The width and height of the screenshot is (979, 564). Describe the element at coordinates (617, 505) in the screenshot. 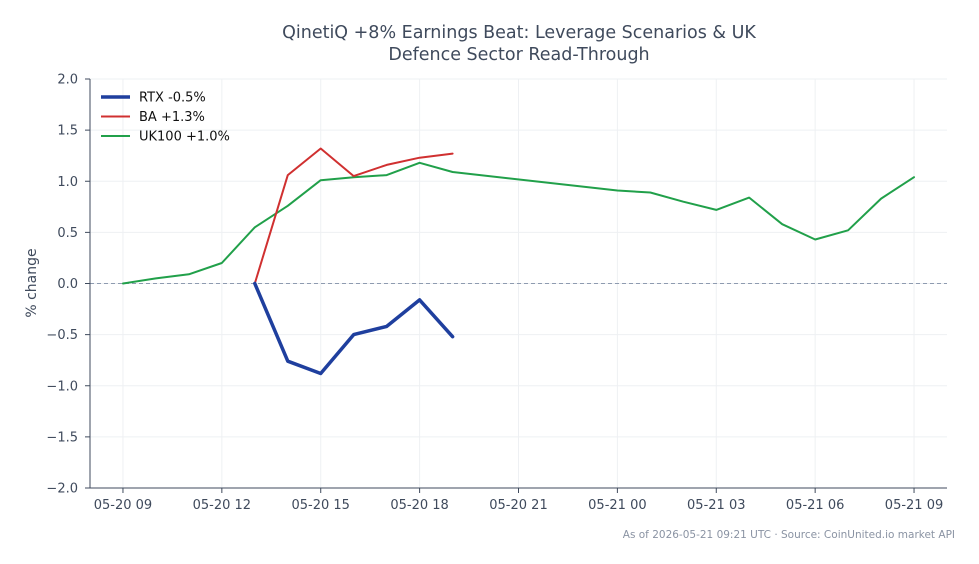

I see `x-tick-label: 05-21 00` at that location.